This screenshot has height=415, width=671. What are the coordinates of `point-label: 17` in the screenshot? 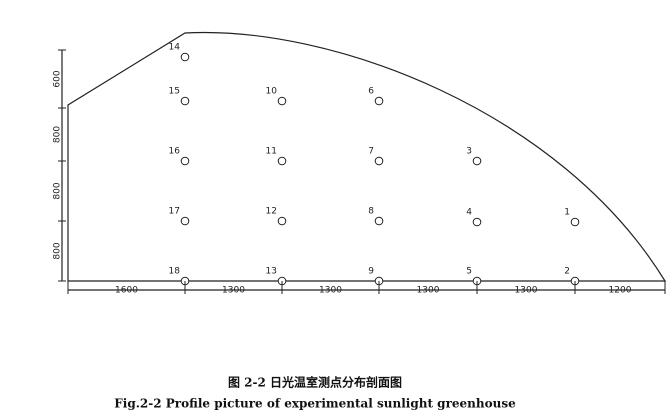 It's located at (174, 212).